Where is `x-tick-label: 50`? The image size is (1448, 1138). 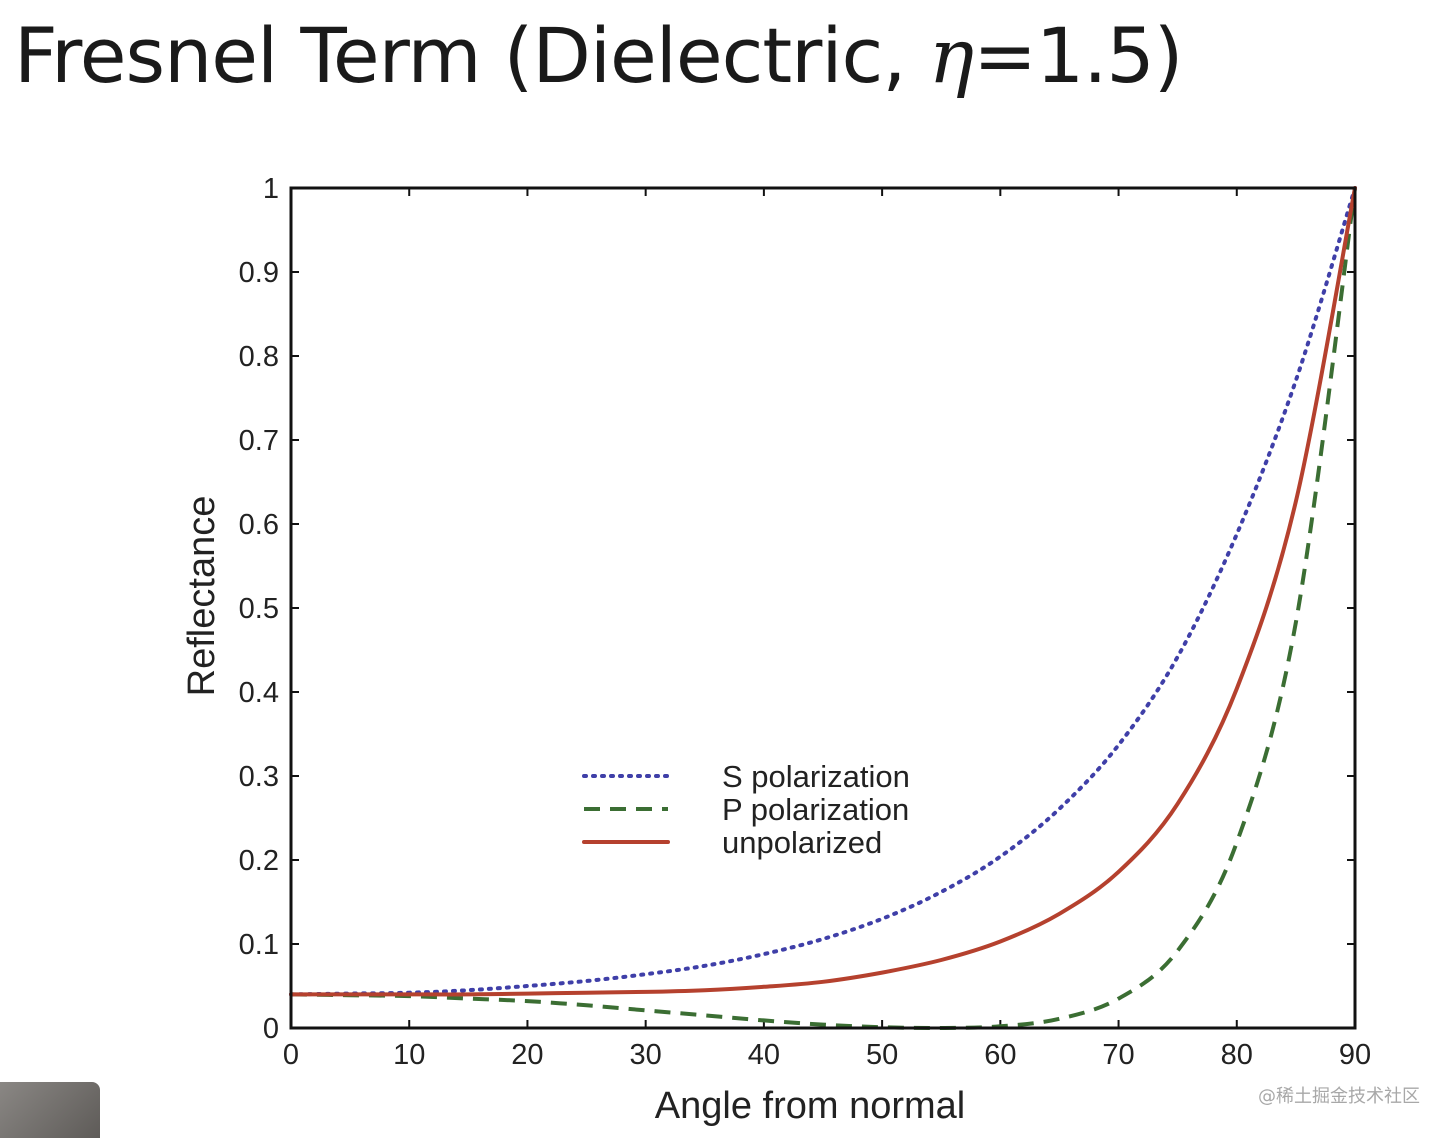 x-tick-label: 50 is located at coordinates (882, 1055).